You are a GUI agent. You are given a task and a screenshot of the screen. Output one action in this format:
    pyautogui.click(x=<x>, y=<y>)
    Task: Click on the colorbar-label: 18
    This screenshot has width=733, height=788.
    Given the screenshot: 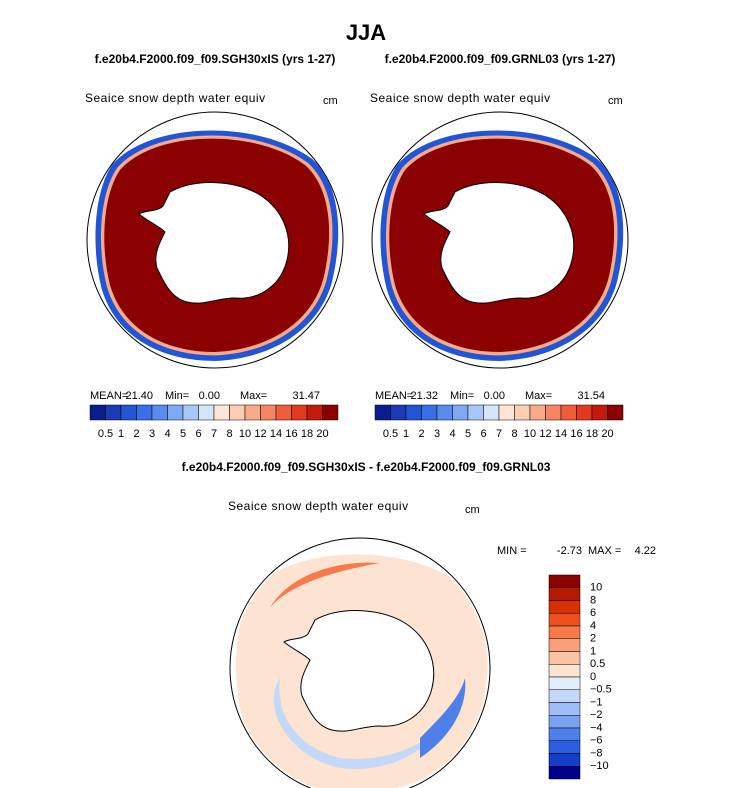 What is the action you would take?
    pyautogui.click(x=307, y=434)
    